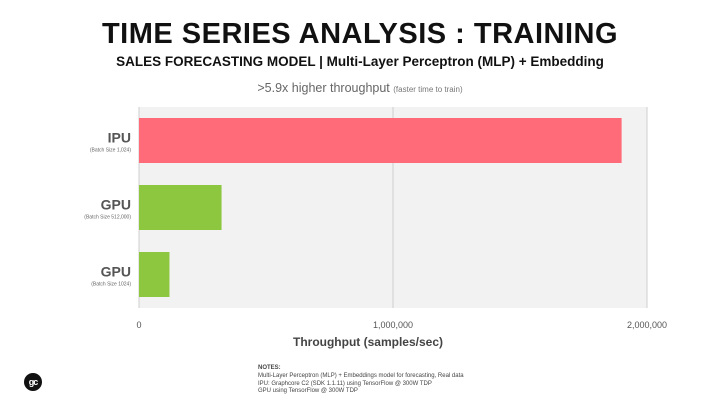 Image resolution: width=720 pixels, height=405 pixels. What do you see at coordinates (111, 285) in the screenshot?
I see `y-category-sublabel: (Batch Size 1024)` at bounding box center [111, 285].